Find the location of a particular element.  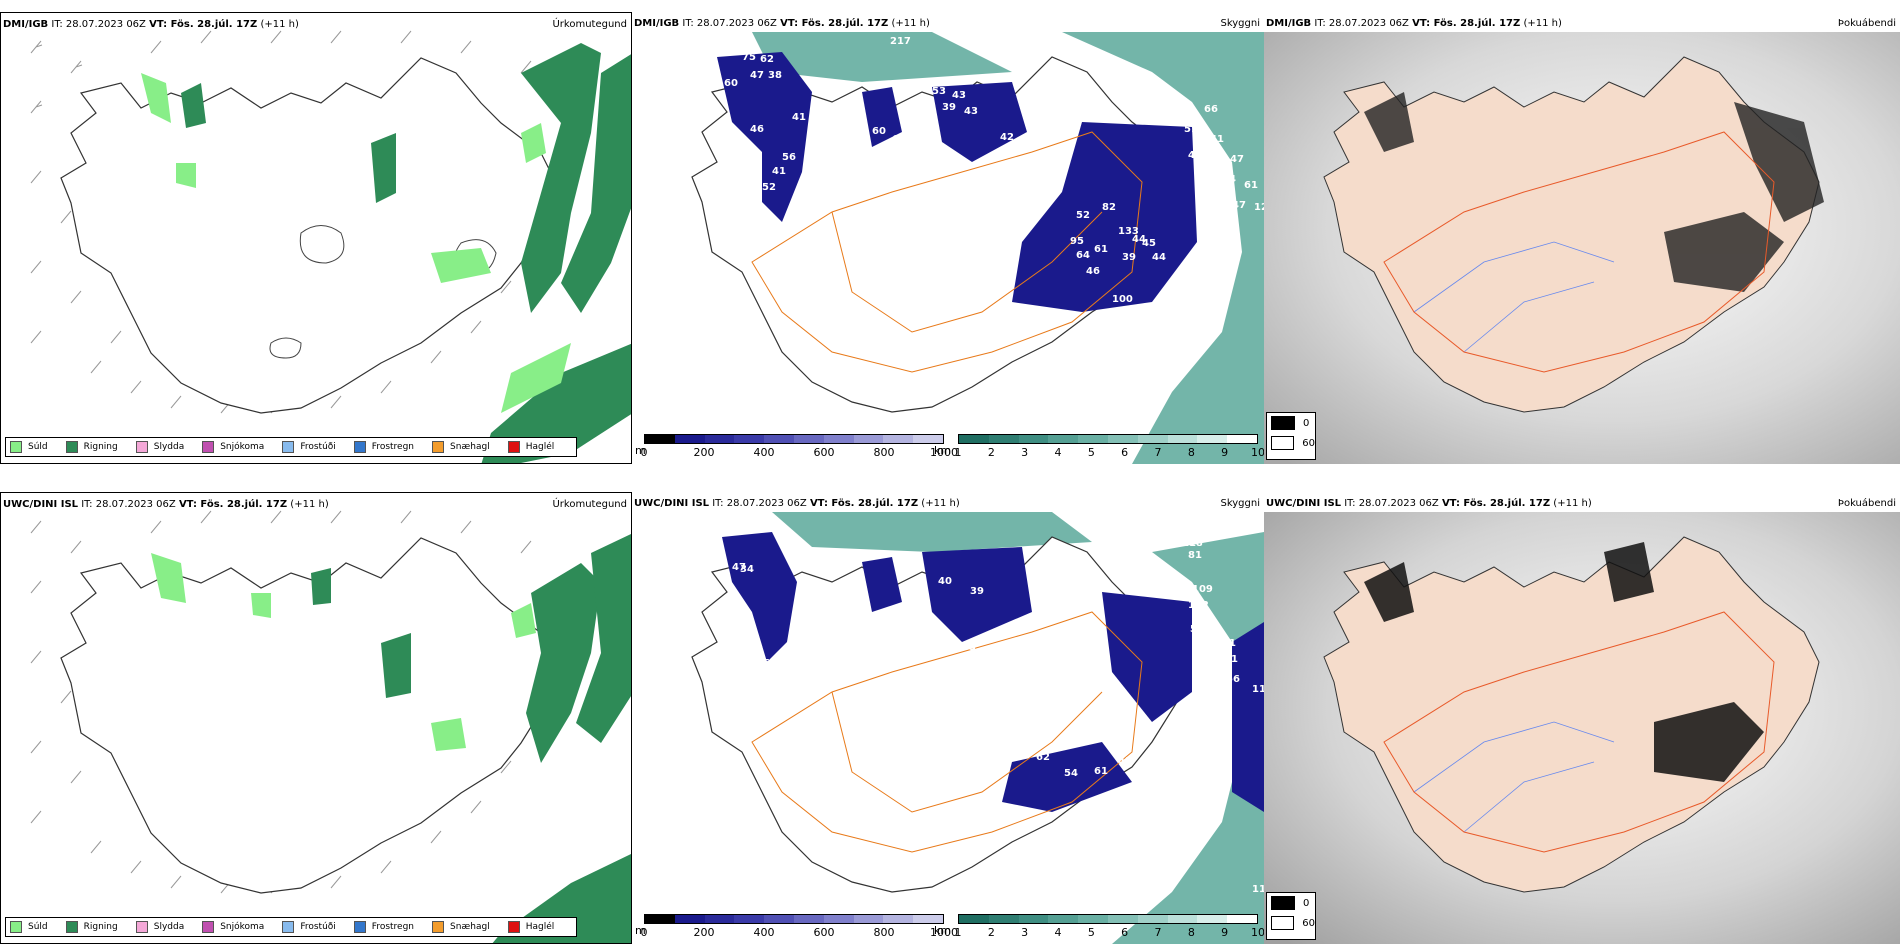

cloud-base-scale: 0 200 400 600 800 1000 m is located at coordinates (796, 447).